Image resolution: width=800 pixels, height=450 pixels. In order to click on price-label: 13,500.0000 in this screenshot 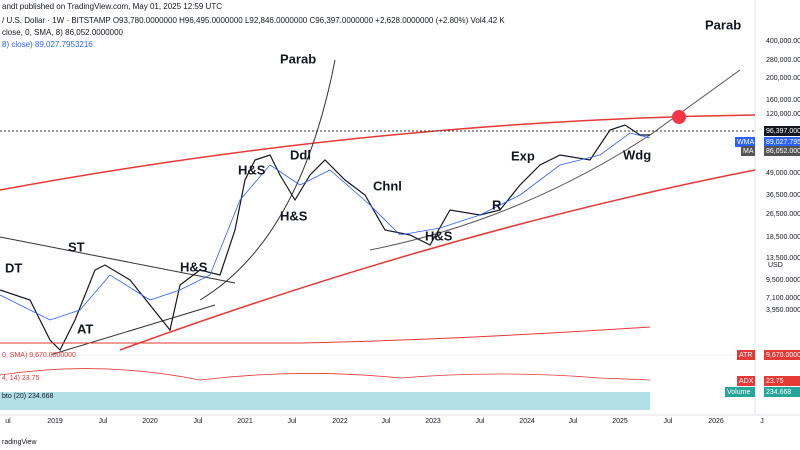, I will do `click(783, 258)`.